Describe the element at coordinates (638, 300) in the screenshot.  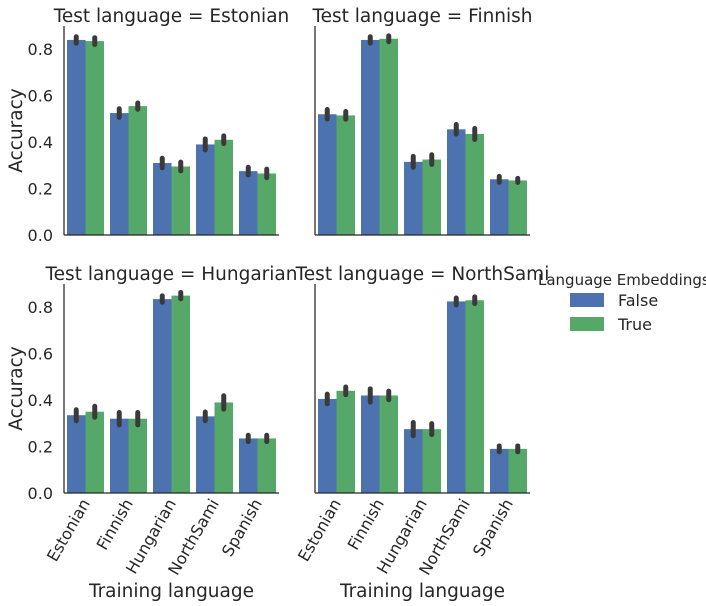
I see `legend-label: False` at that location.